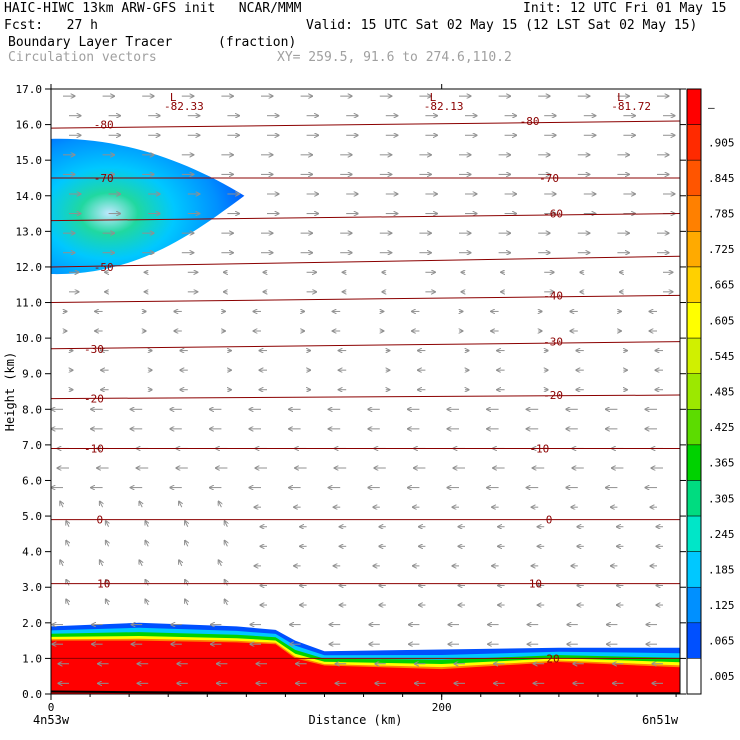  I want to click on terrain-line, so click(365, 692).